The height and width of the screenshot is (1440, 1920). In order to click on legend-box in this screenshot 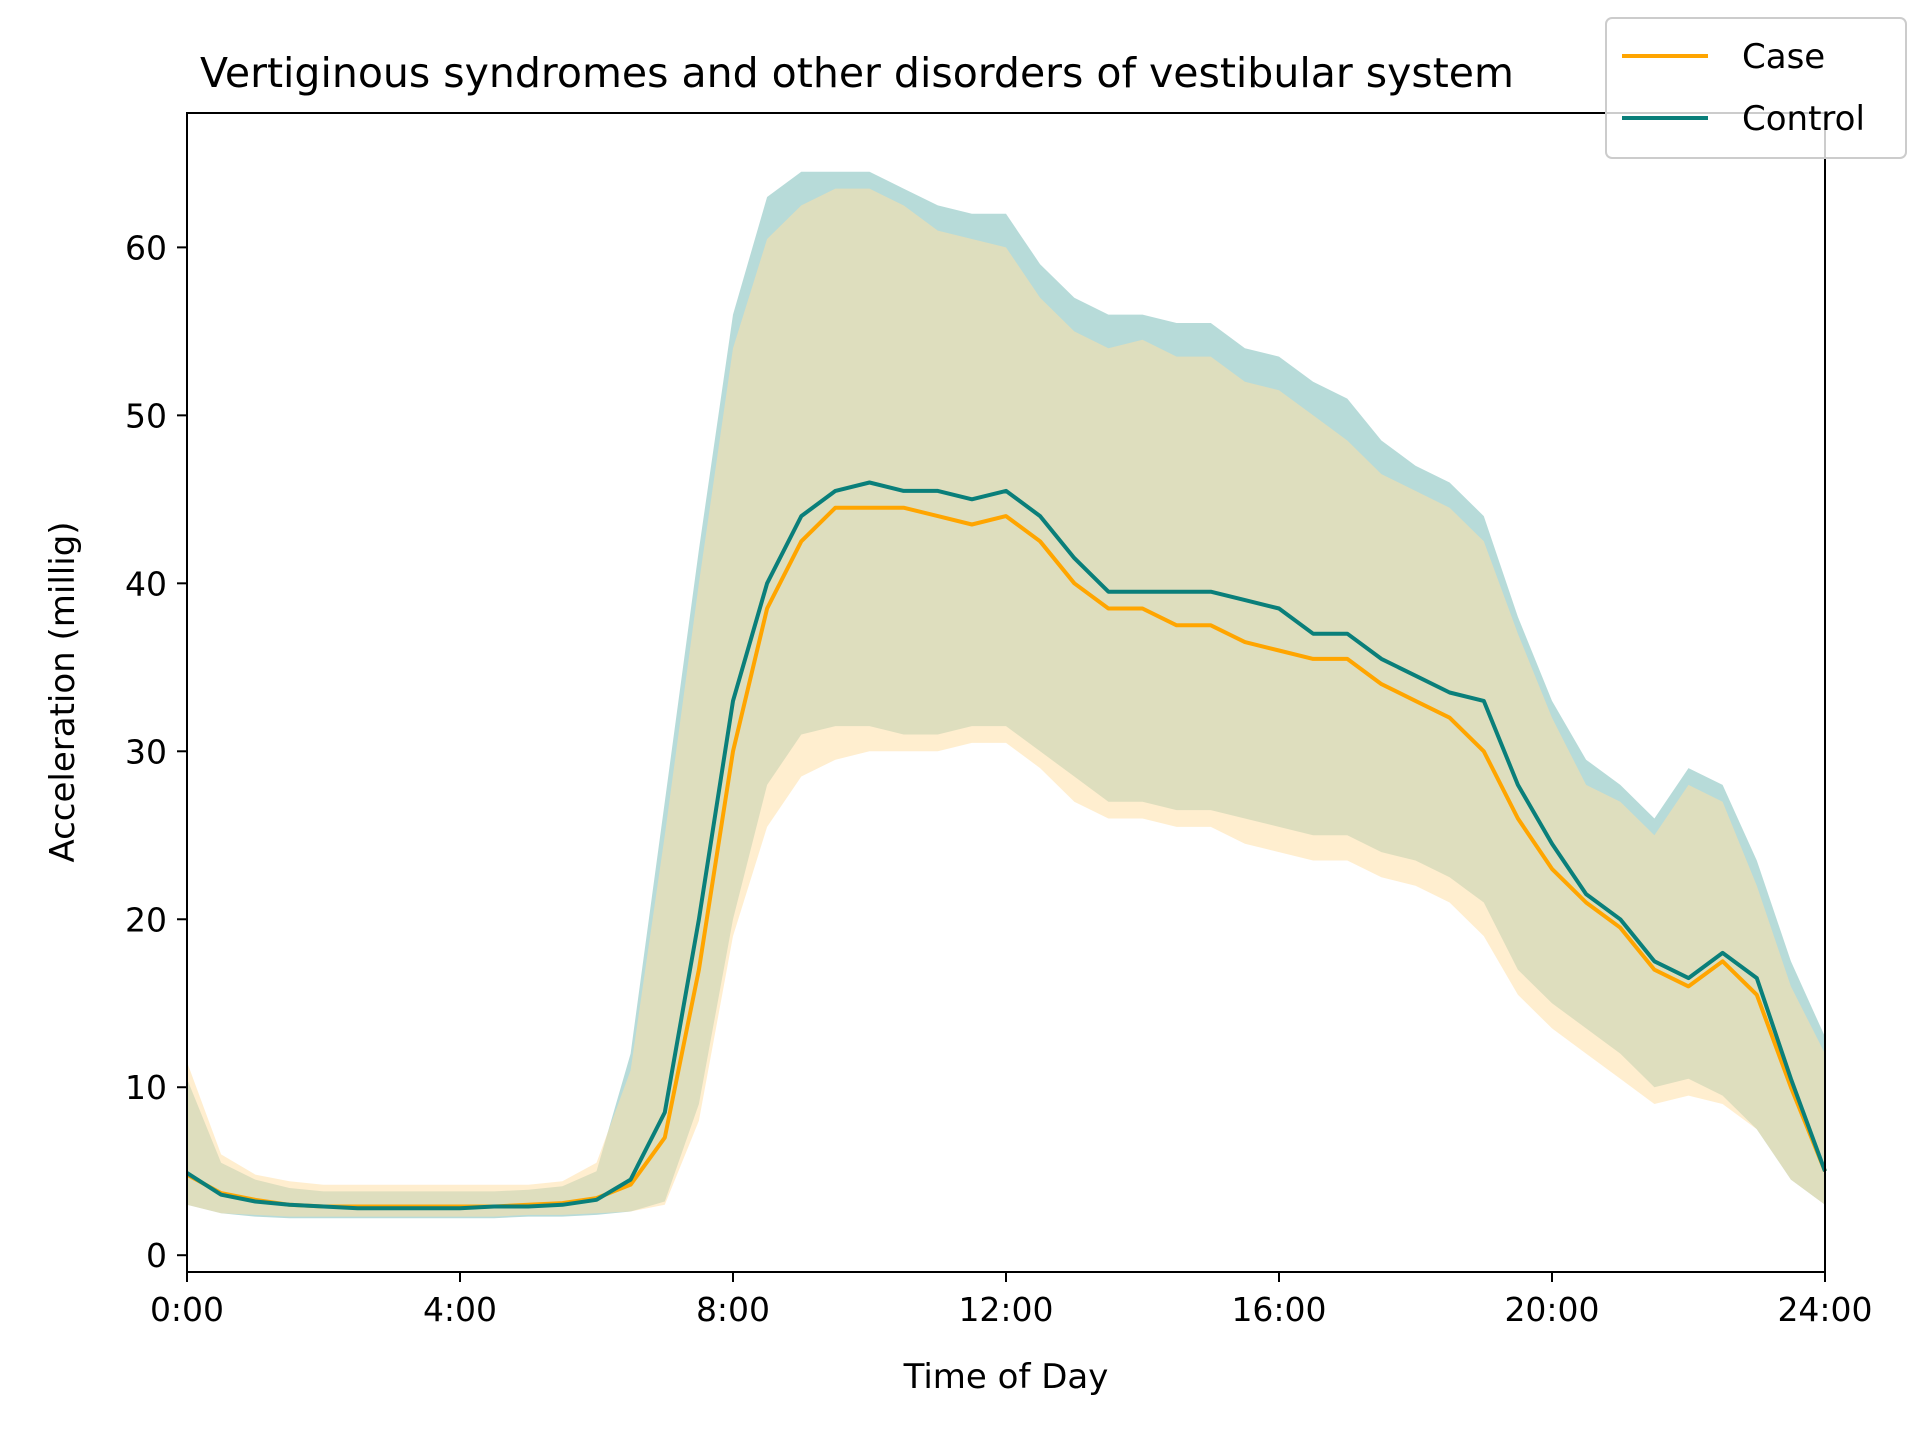, I will do `click(1756, 88)`.